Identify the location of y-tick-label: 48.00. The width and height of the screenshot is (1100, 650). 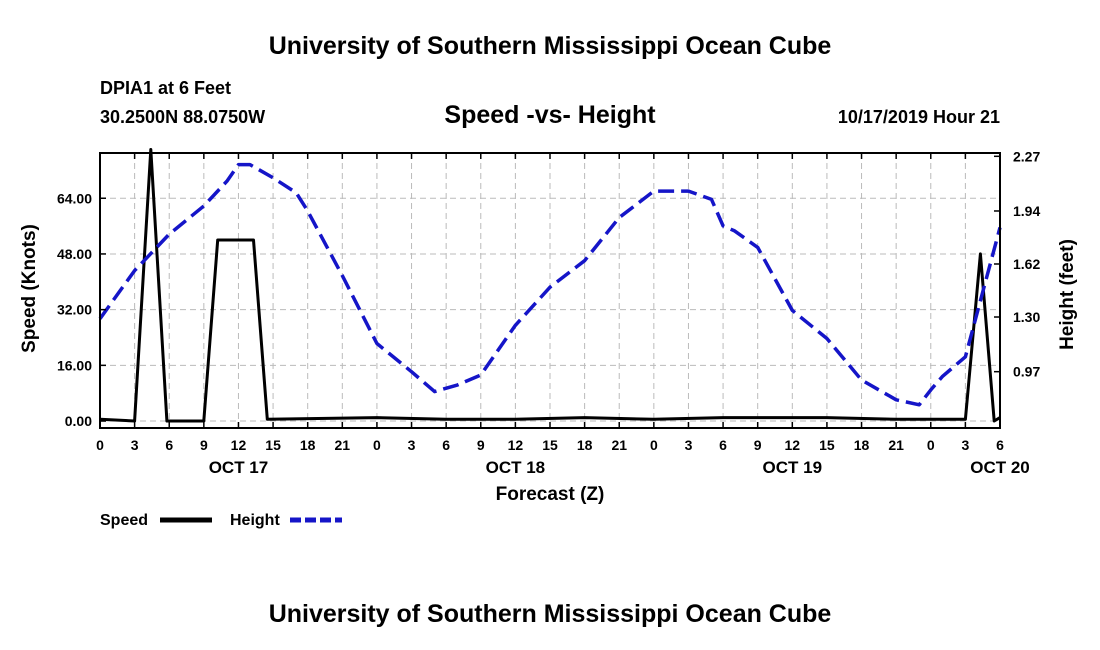
(74, 254).